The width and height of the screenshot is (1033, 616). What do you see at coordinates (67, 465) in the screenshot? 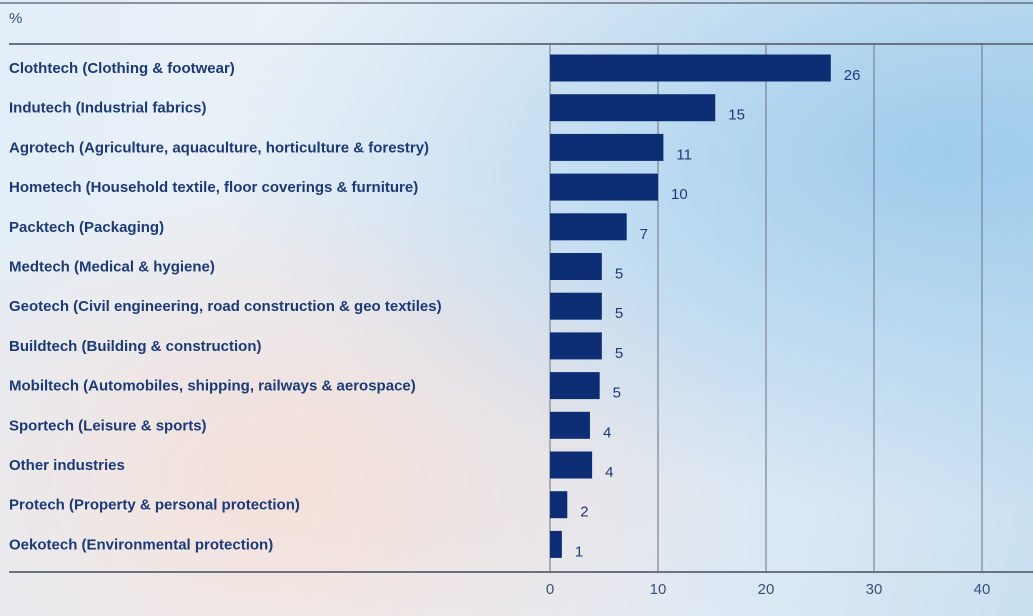
I see `category-label: Other industries` at bounding box center [67, 465].